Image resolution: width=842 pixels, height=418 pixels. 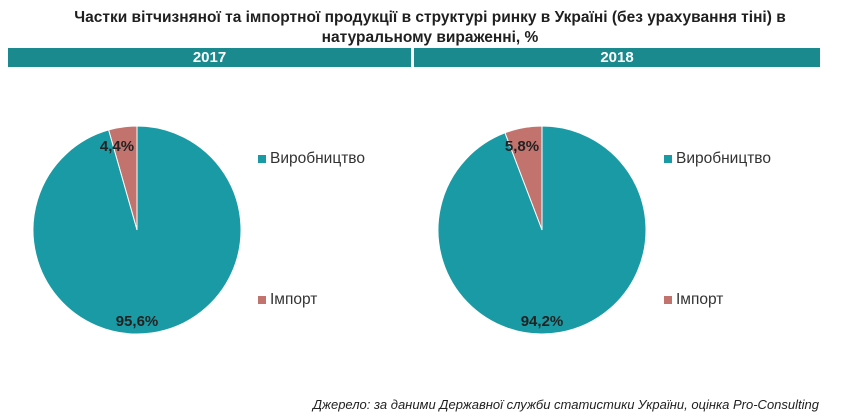 What do you see at coordinates (209, 57) in the screenshot?
I see `year-header-2017: 2017` at bounding box center [209, 57].